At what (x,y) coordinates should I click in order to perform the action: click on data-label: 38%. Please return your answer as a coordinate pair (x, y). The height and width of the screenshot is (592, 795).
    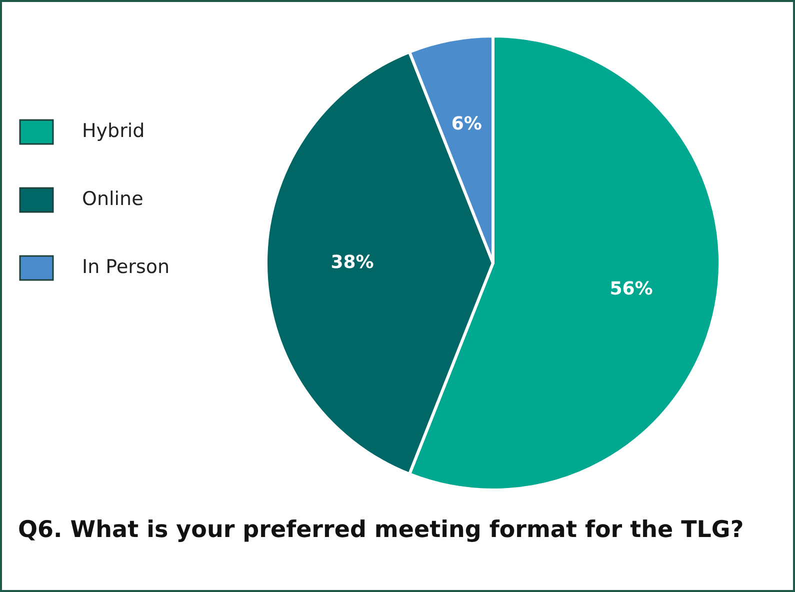
    Looking at the image, I should click on (352, 262).